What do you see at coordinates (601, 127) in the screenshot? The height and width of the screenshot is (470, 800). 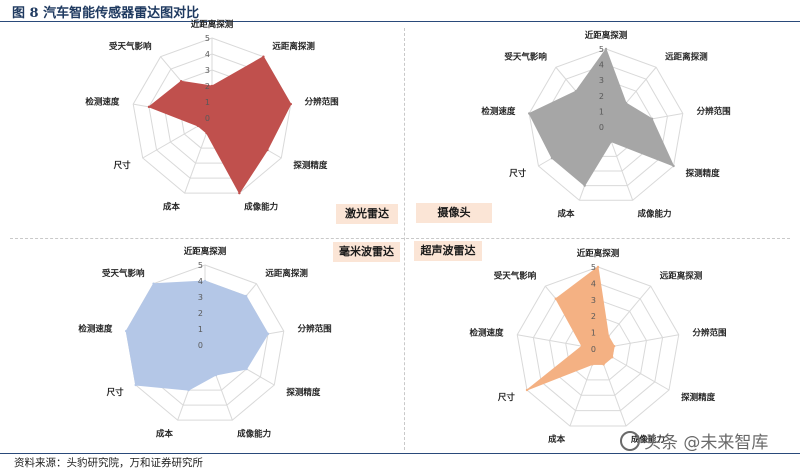 I see `scale-tick-0: 0` at bounding box center [601, 127].